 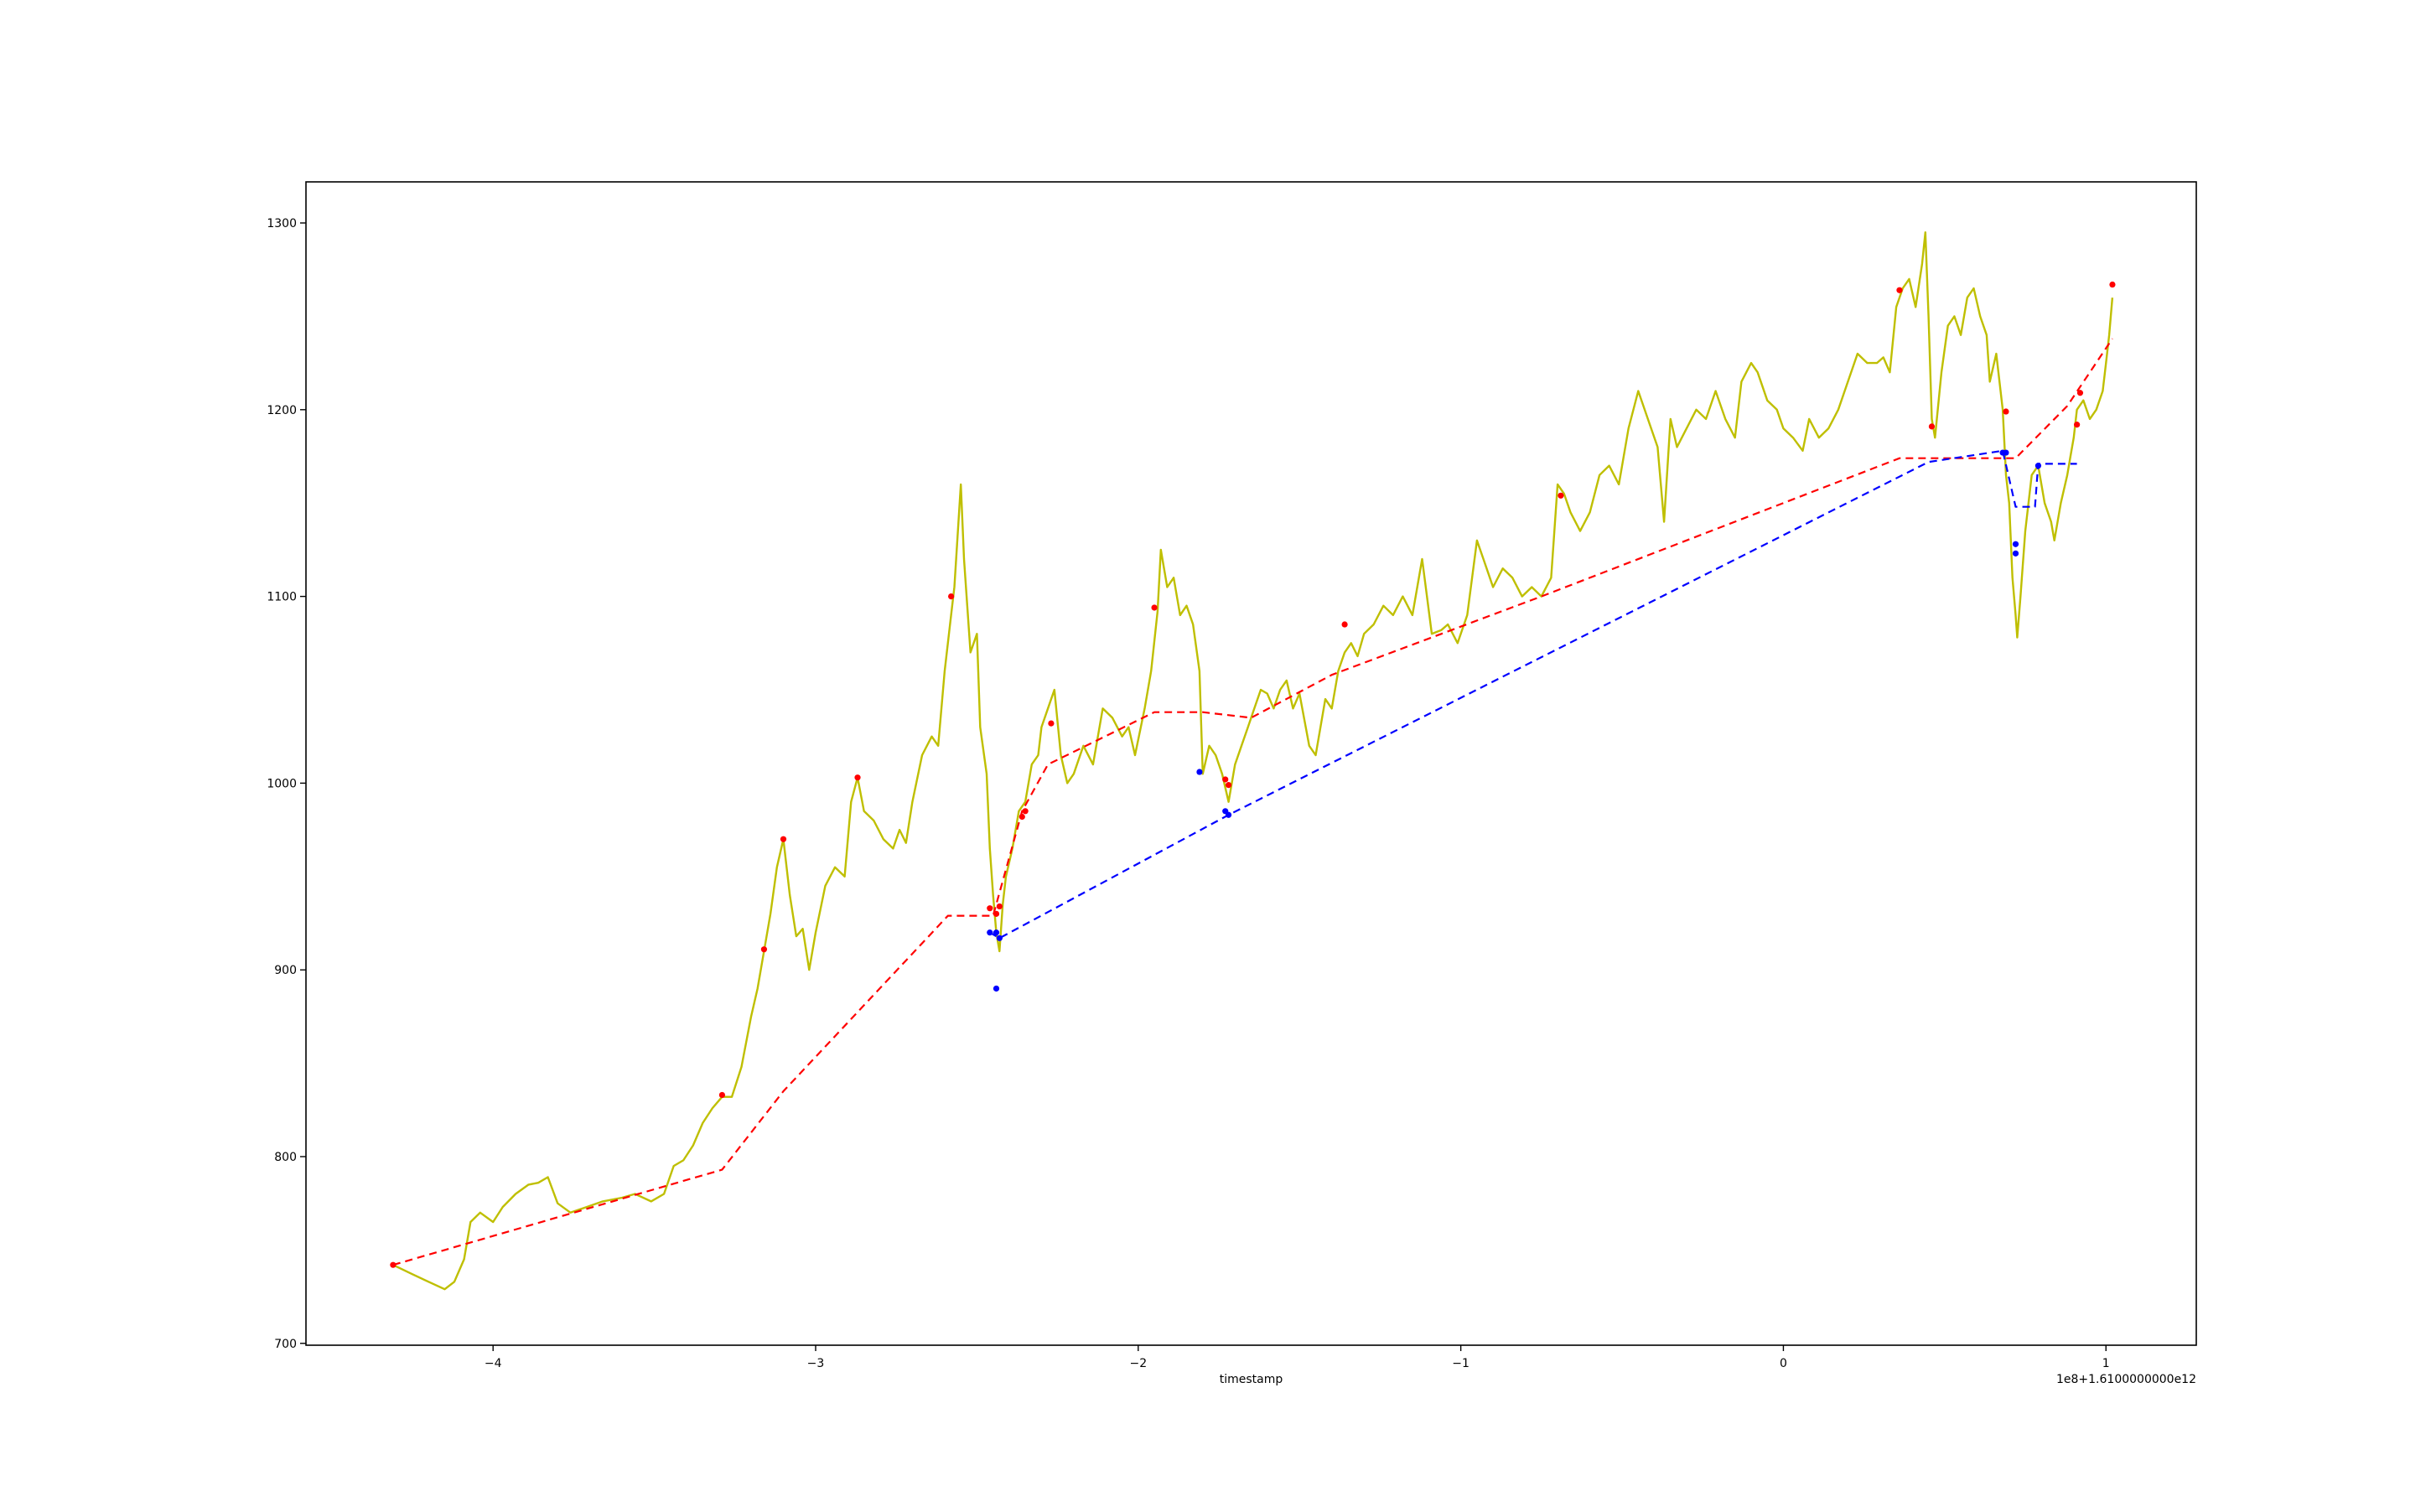 What do you see at coordinates (282, 410) in the screenshot?
I see `y-tick-label: 1200` at bounding box center [282, 410].